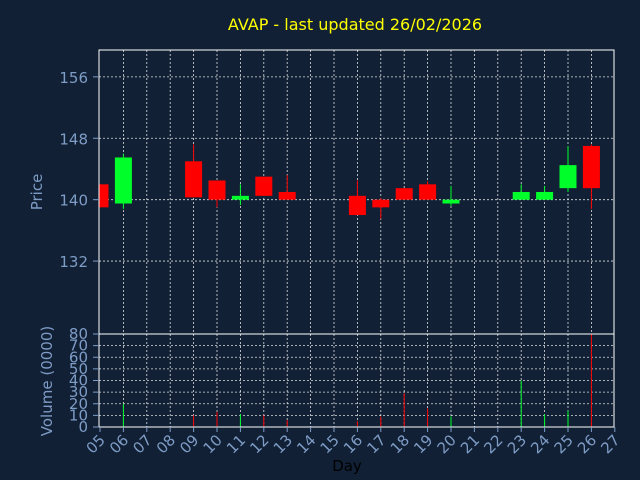  I want to click on price-candles, so click(349, 181).